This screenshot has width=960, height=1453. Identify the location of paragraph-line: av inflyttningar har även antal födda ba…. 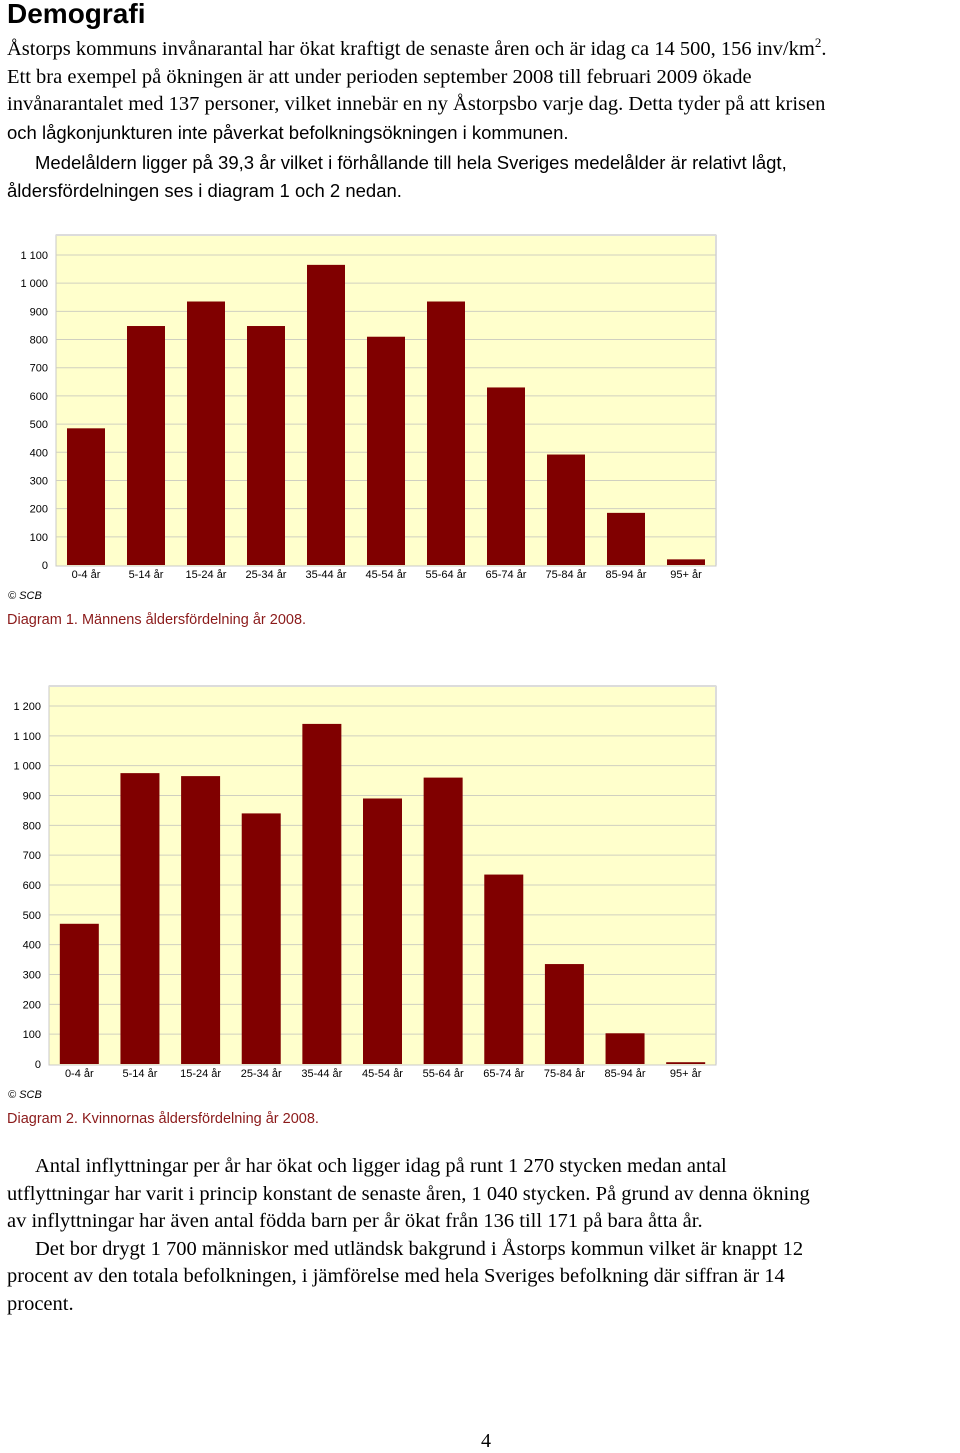
(355, 1221).